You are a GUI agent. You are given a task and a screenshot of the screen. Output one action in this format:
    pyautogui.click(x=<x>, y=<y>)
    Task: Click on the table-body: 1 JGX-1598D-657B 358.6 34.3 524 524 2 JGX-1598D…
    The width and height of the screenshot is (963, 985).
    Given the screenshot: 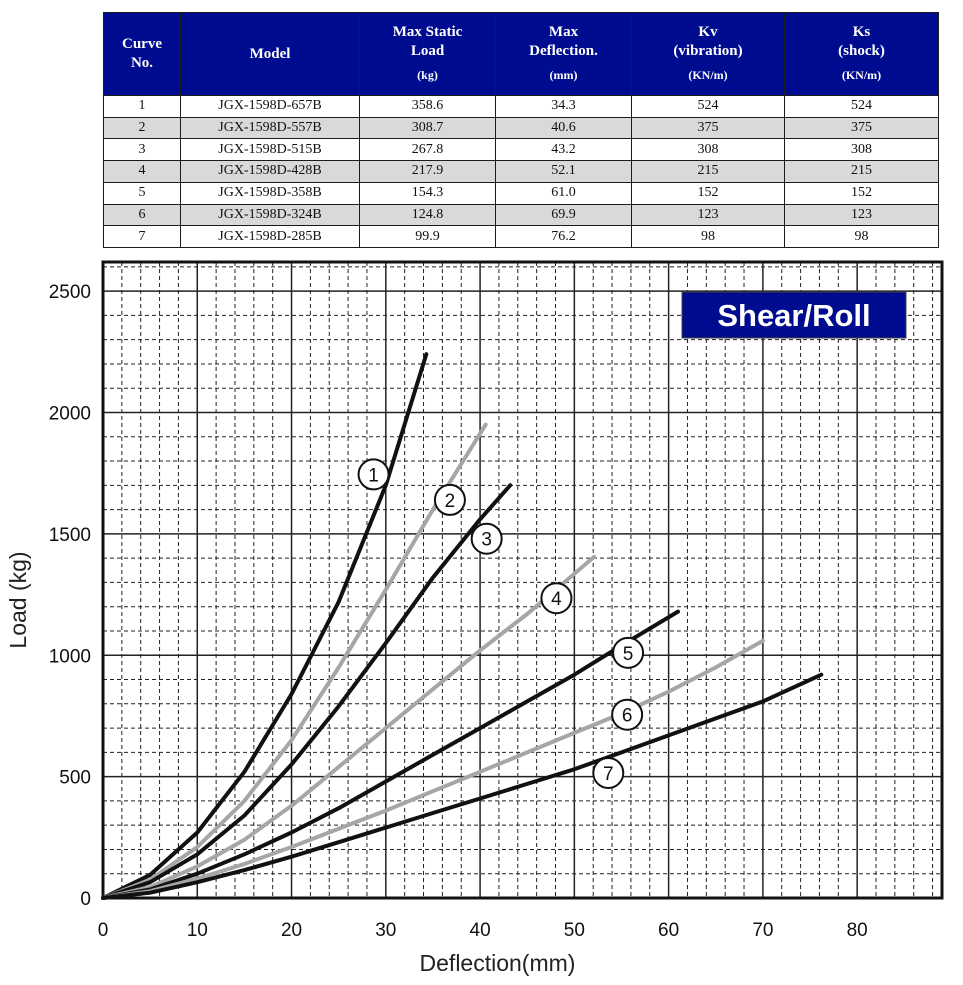 What is the action you would take?
    pyautogui.click(x=521, y=171)
    